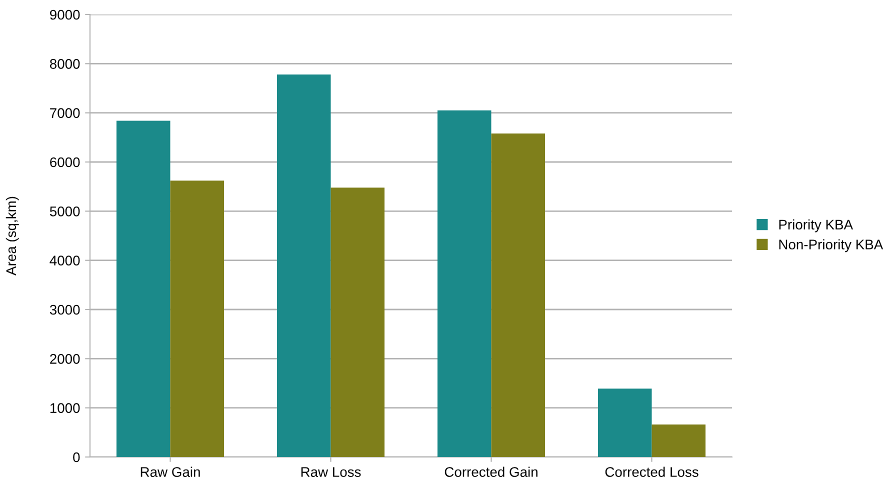 This screenshot has width=883, height=489. What do you see at coordinates (831, 245) in the screenshot?
I see `legend-label: Non-Priority KBA` at bounding box center [831, 245].